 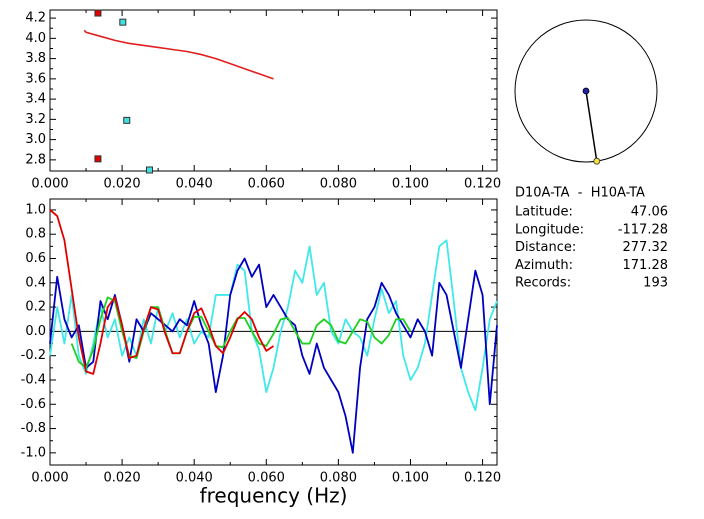 I want to click on y-tick-label: -0.6, so click(x=33, y=404).